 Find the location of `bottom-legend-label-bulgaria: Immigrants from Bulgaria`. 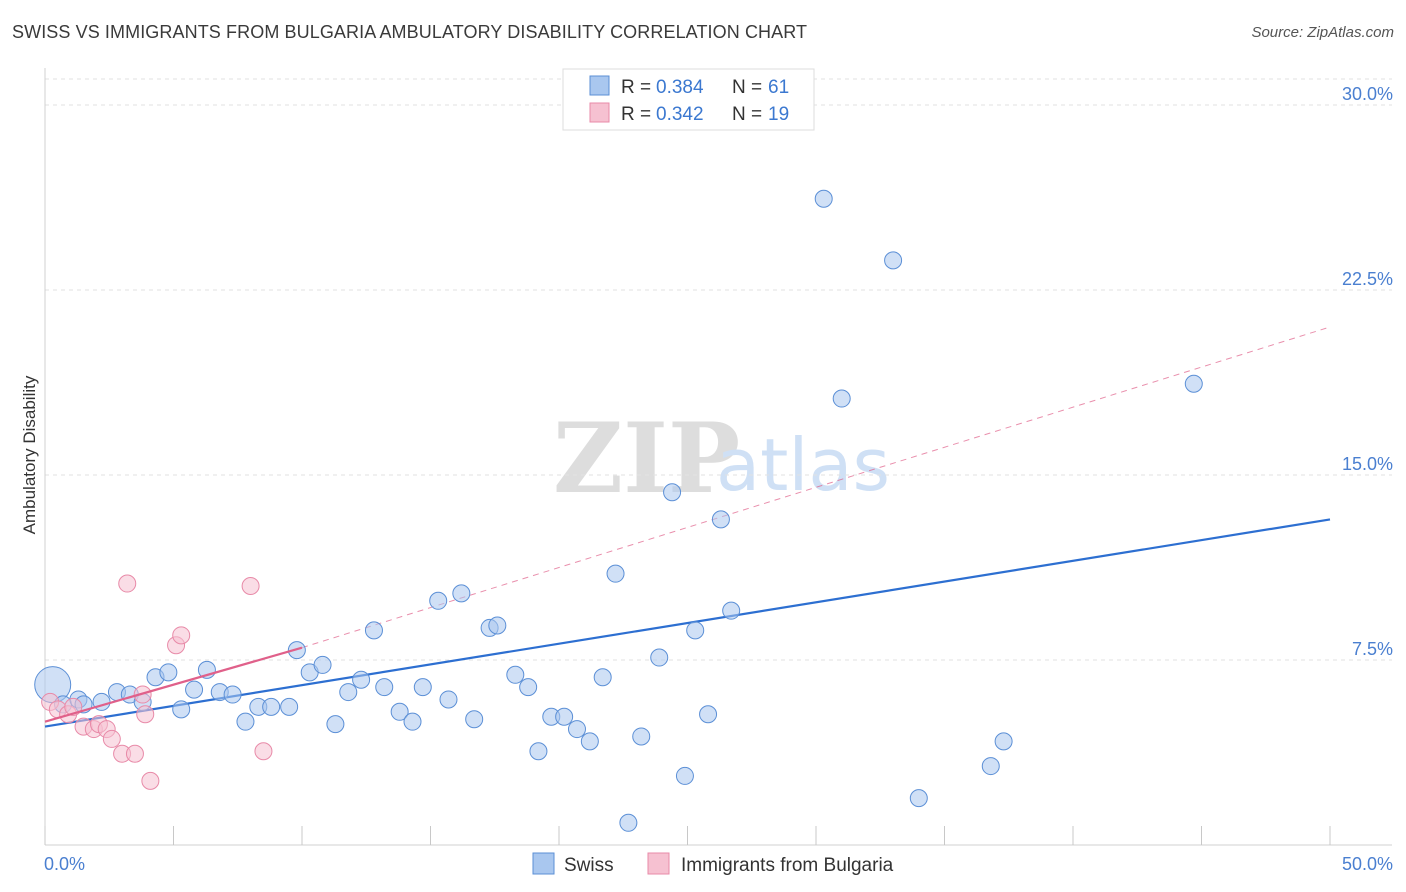

bottom-legend-label-bulgaria: Immigrants from Bulgaria is located at coordinates (787, 865).